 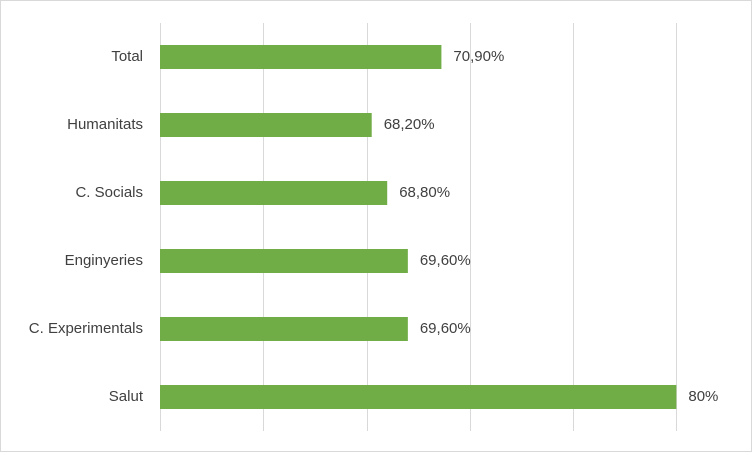 What do you see at coordinates (703, 396) in the screenshot?
I see `data-label: 80%` at bounding box center [703, 396].